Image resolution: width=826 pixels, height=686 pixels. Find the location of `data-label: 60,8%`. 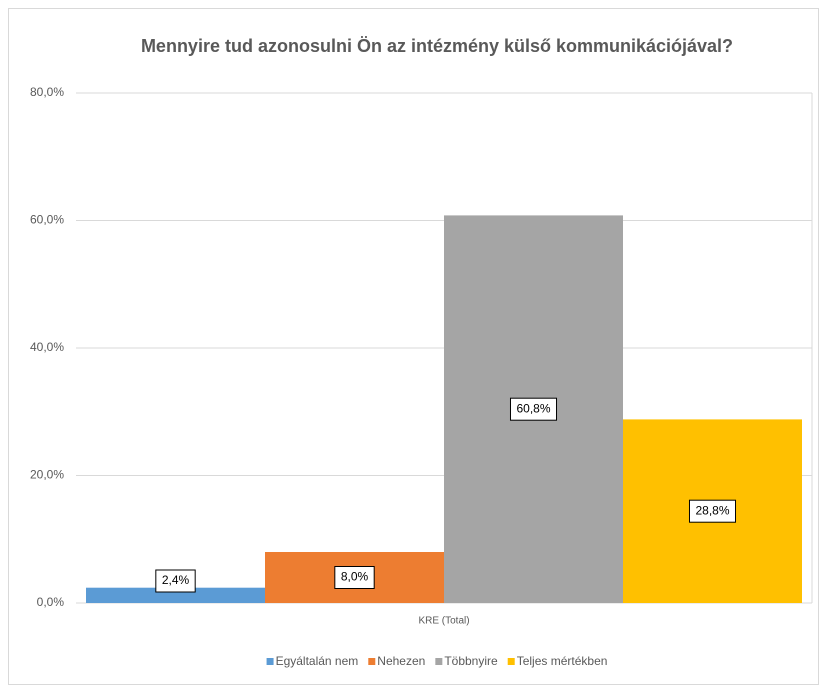

data-label: 60,8% is located at coordinates (533, 408).